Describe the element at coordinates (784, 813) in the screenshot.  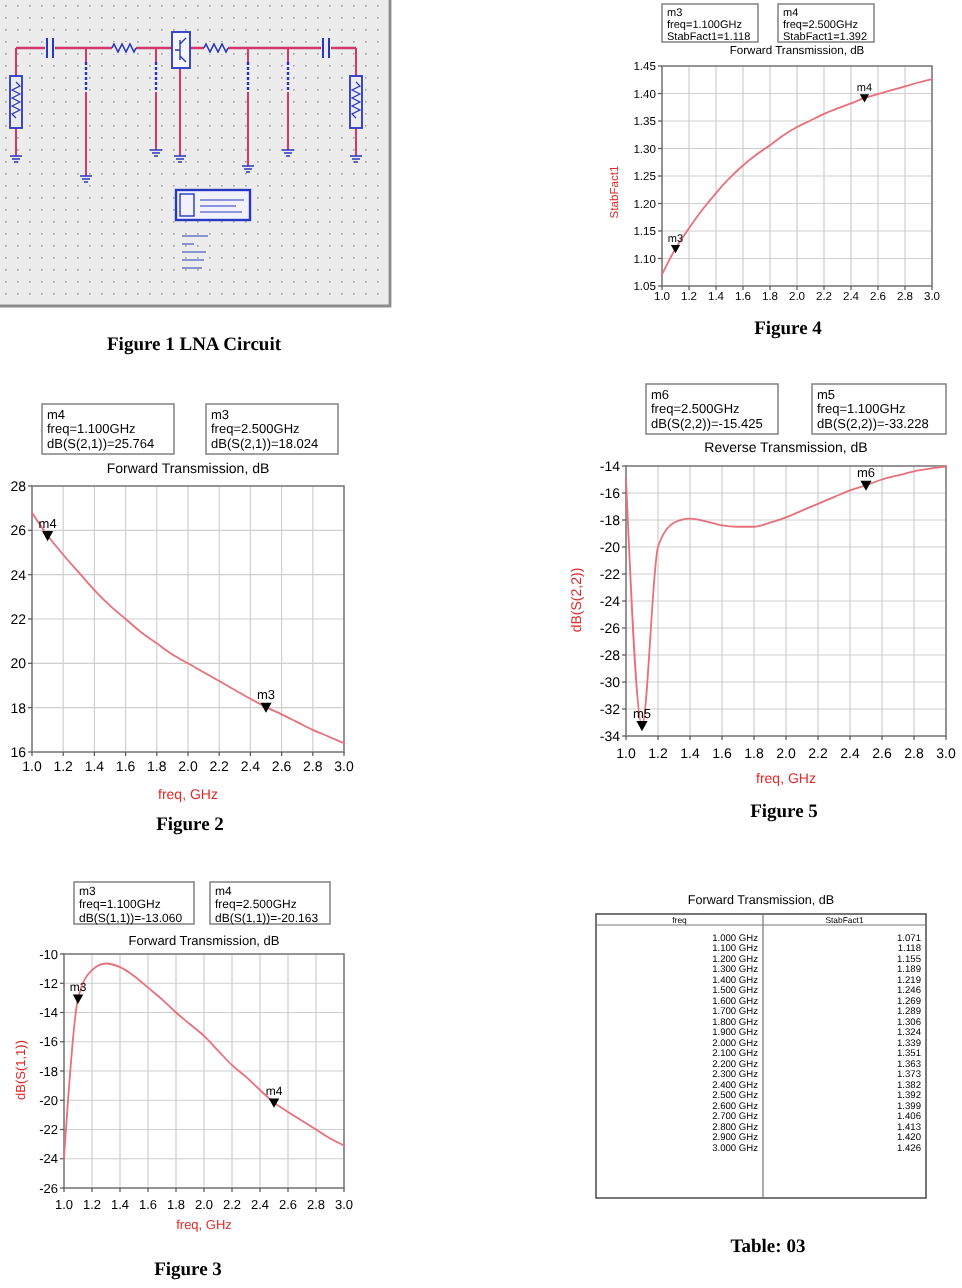
I see `caption: Figure 5` at that location.